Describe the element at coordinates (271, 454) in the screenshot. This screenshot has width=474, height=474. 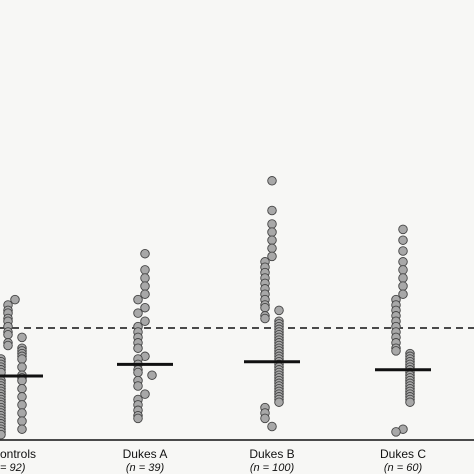
I see `category-label: Dukes B` at that location.